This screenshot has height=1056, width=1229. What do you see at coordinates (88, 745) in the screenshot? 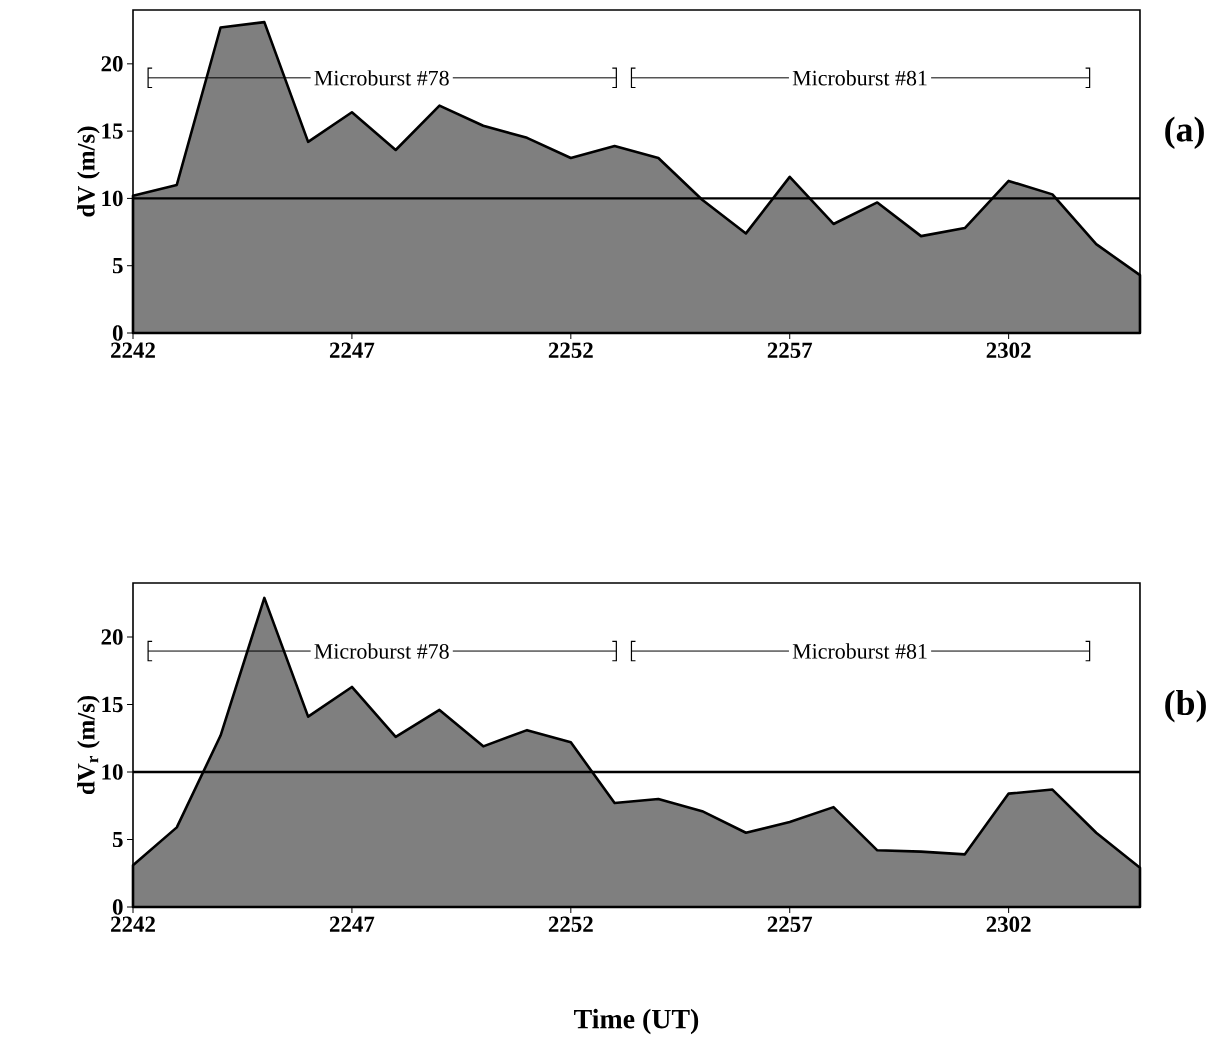
I see `y-axis-title: dV$_{r}$ (m/s)` at bounding box center [88, 745].